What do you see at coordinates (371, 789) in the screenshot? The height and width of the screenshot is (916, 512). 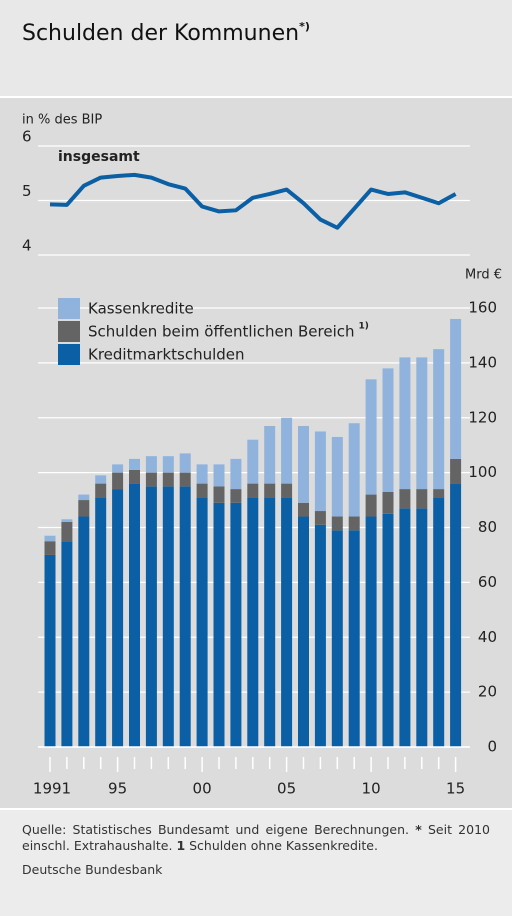 I see `x-tick-label: 10` at bounding box center [371, 789].